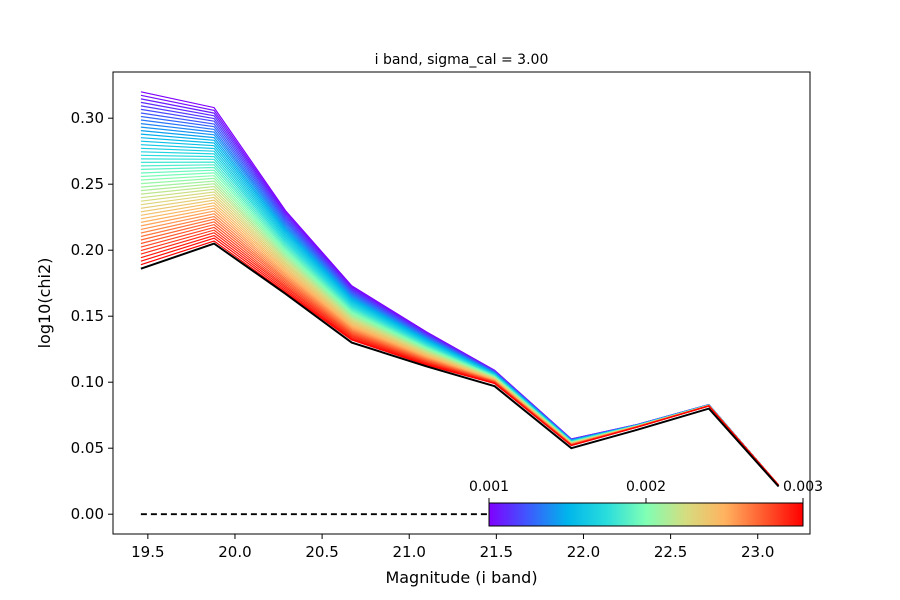  Describe the element at coordinates (321, 552) in the screenshot. I see `x-tick-label: 20.5` at that location.